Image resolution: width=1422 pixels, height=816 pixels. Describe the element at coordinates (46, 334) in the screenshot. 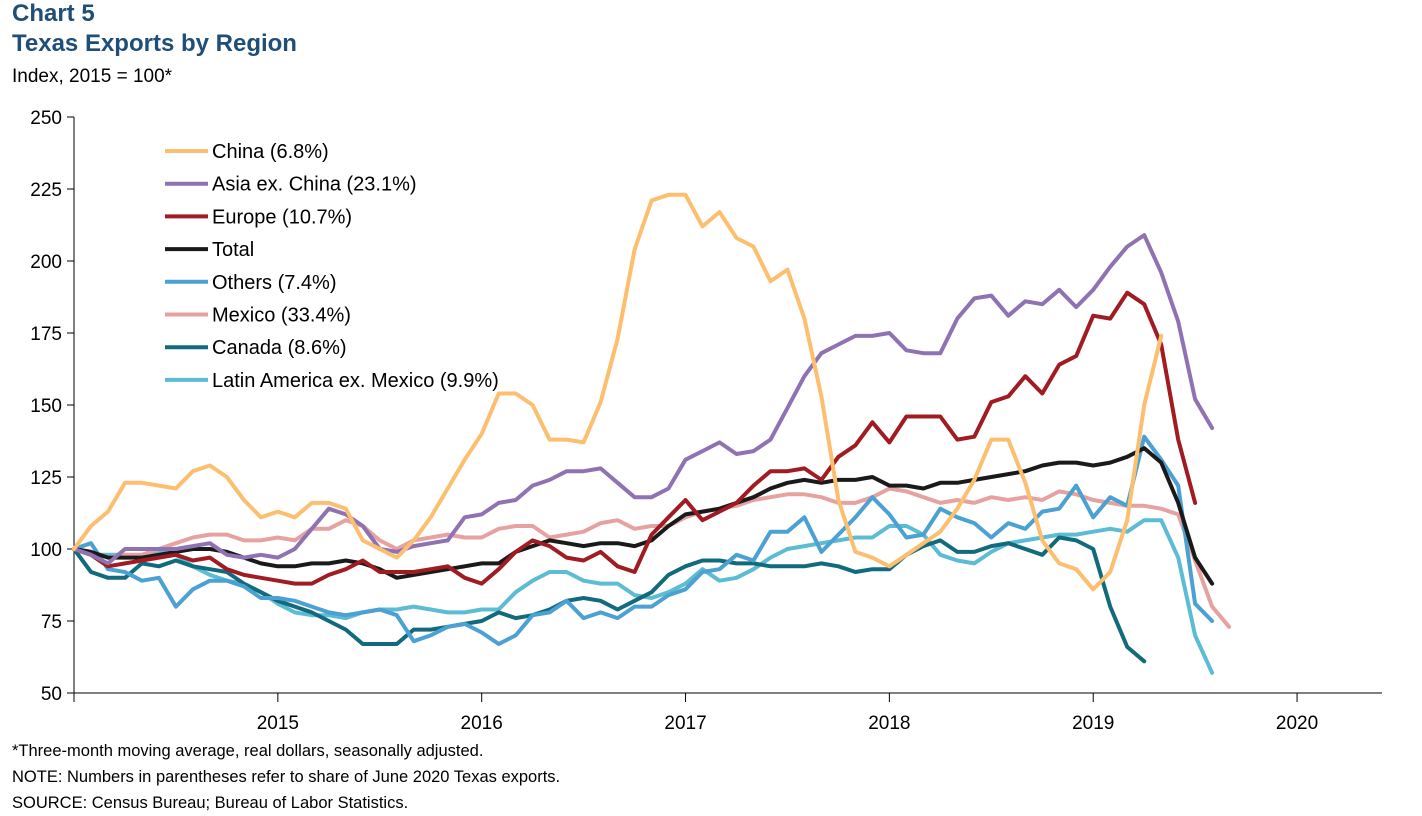

I see `y-tick-label: 175` at that location.